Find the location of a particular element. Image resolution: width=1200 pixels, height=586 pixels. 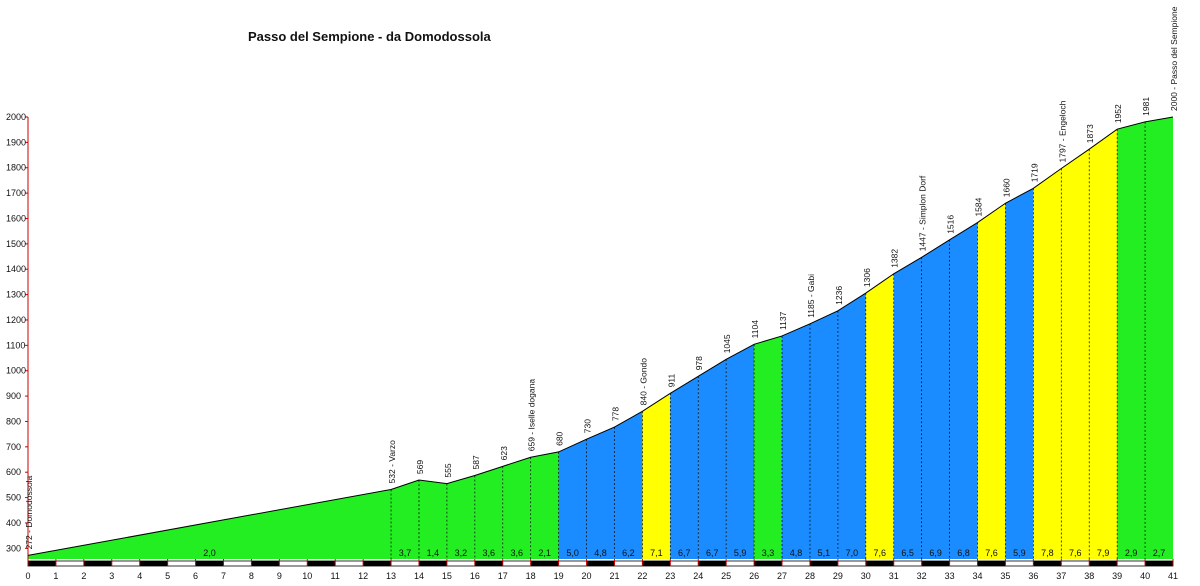

x-tick-label: 0 is located at coordinates (27, 576).